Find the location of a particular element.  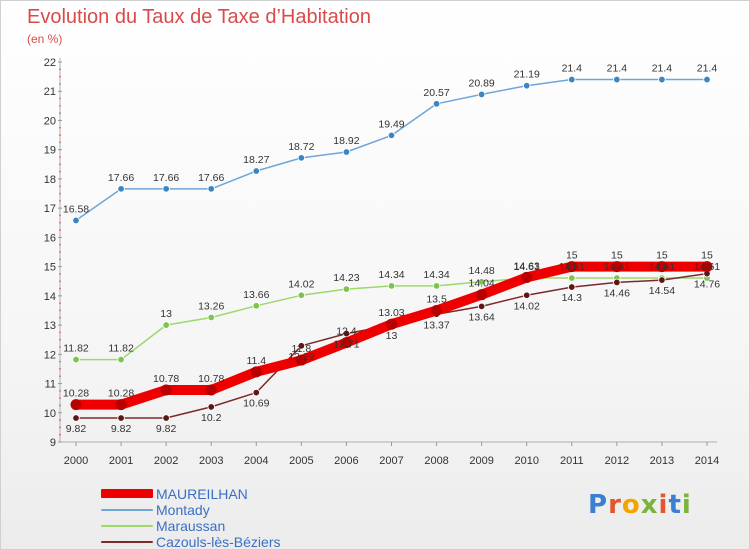

data-label: 10.28 is located at coordinates (76, 394).